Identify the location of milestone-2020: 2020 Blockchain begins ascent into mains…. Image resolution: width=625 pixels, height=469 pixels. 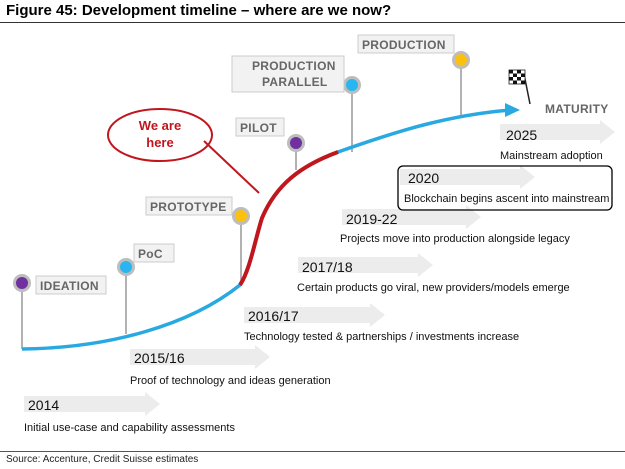
(505, 188).